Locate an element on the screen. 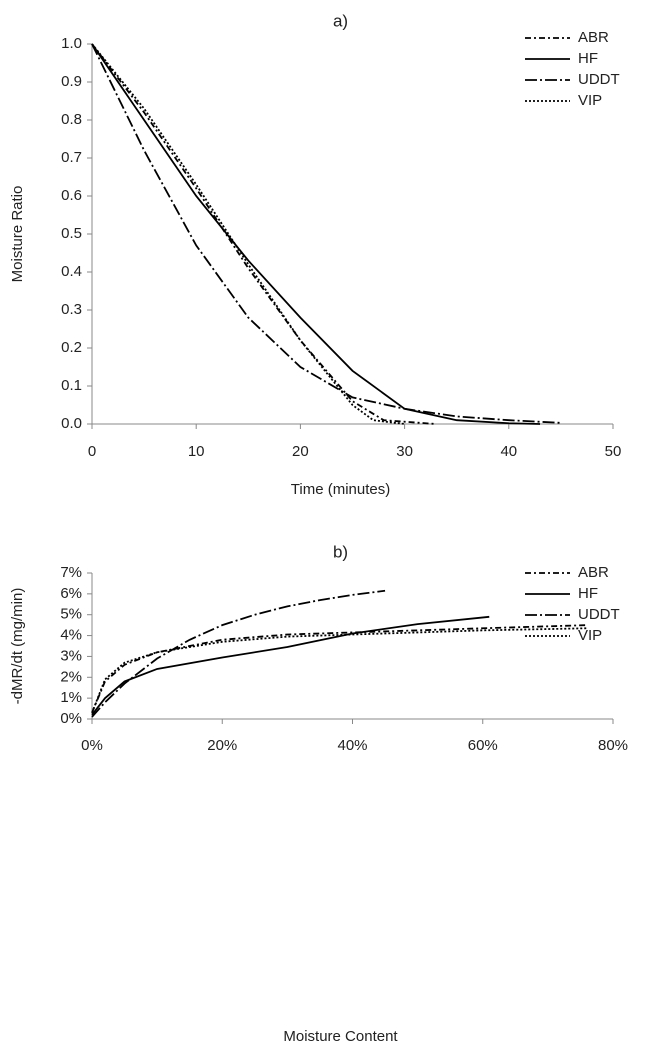  y-tick-label: 2% is located at coordinates (71, 676).